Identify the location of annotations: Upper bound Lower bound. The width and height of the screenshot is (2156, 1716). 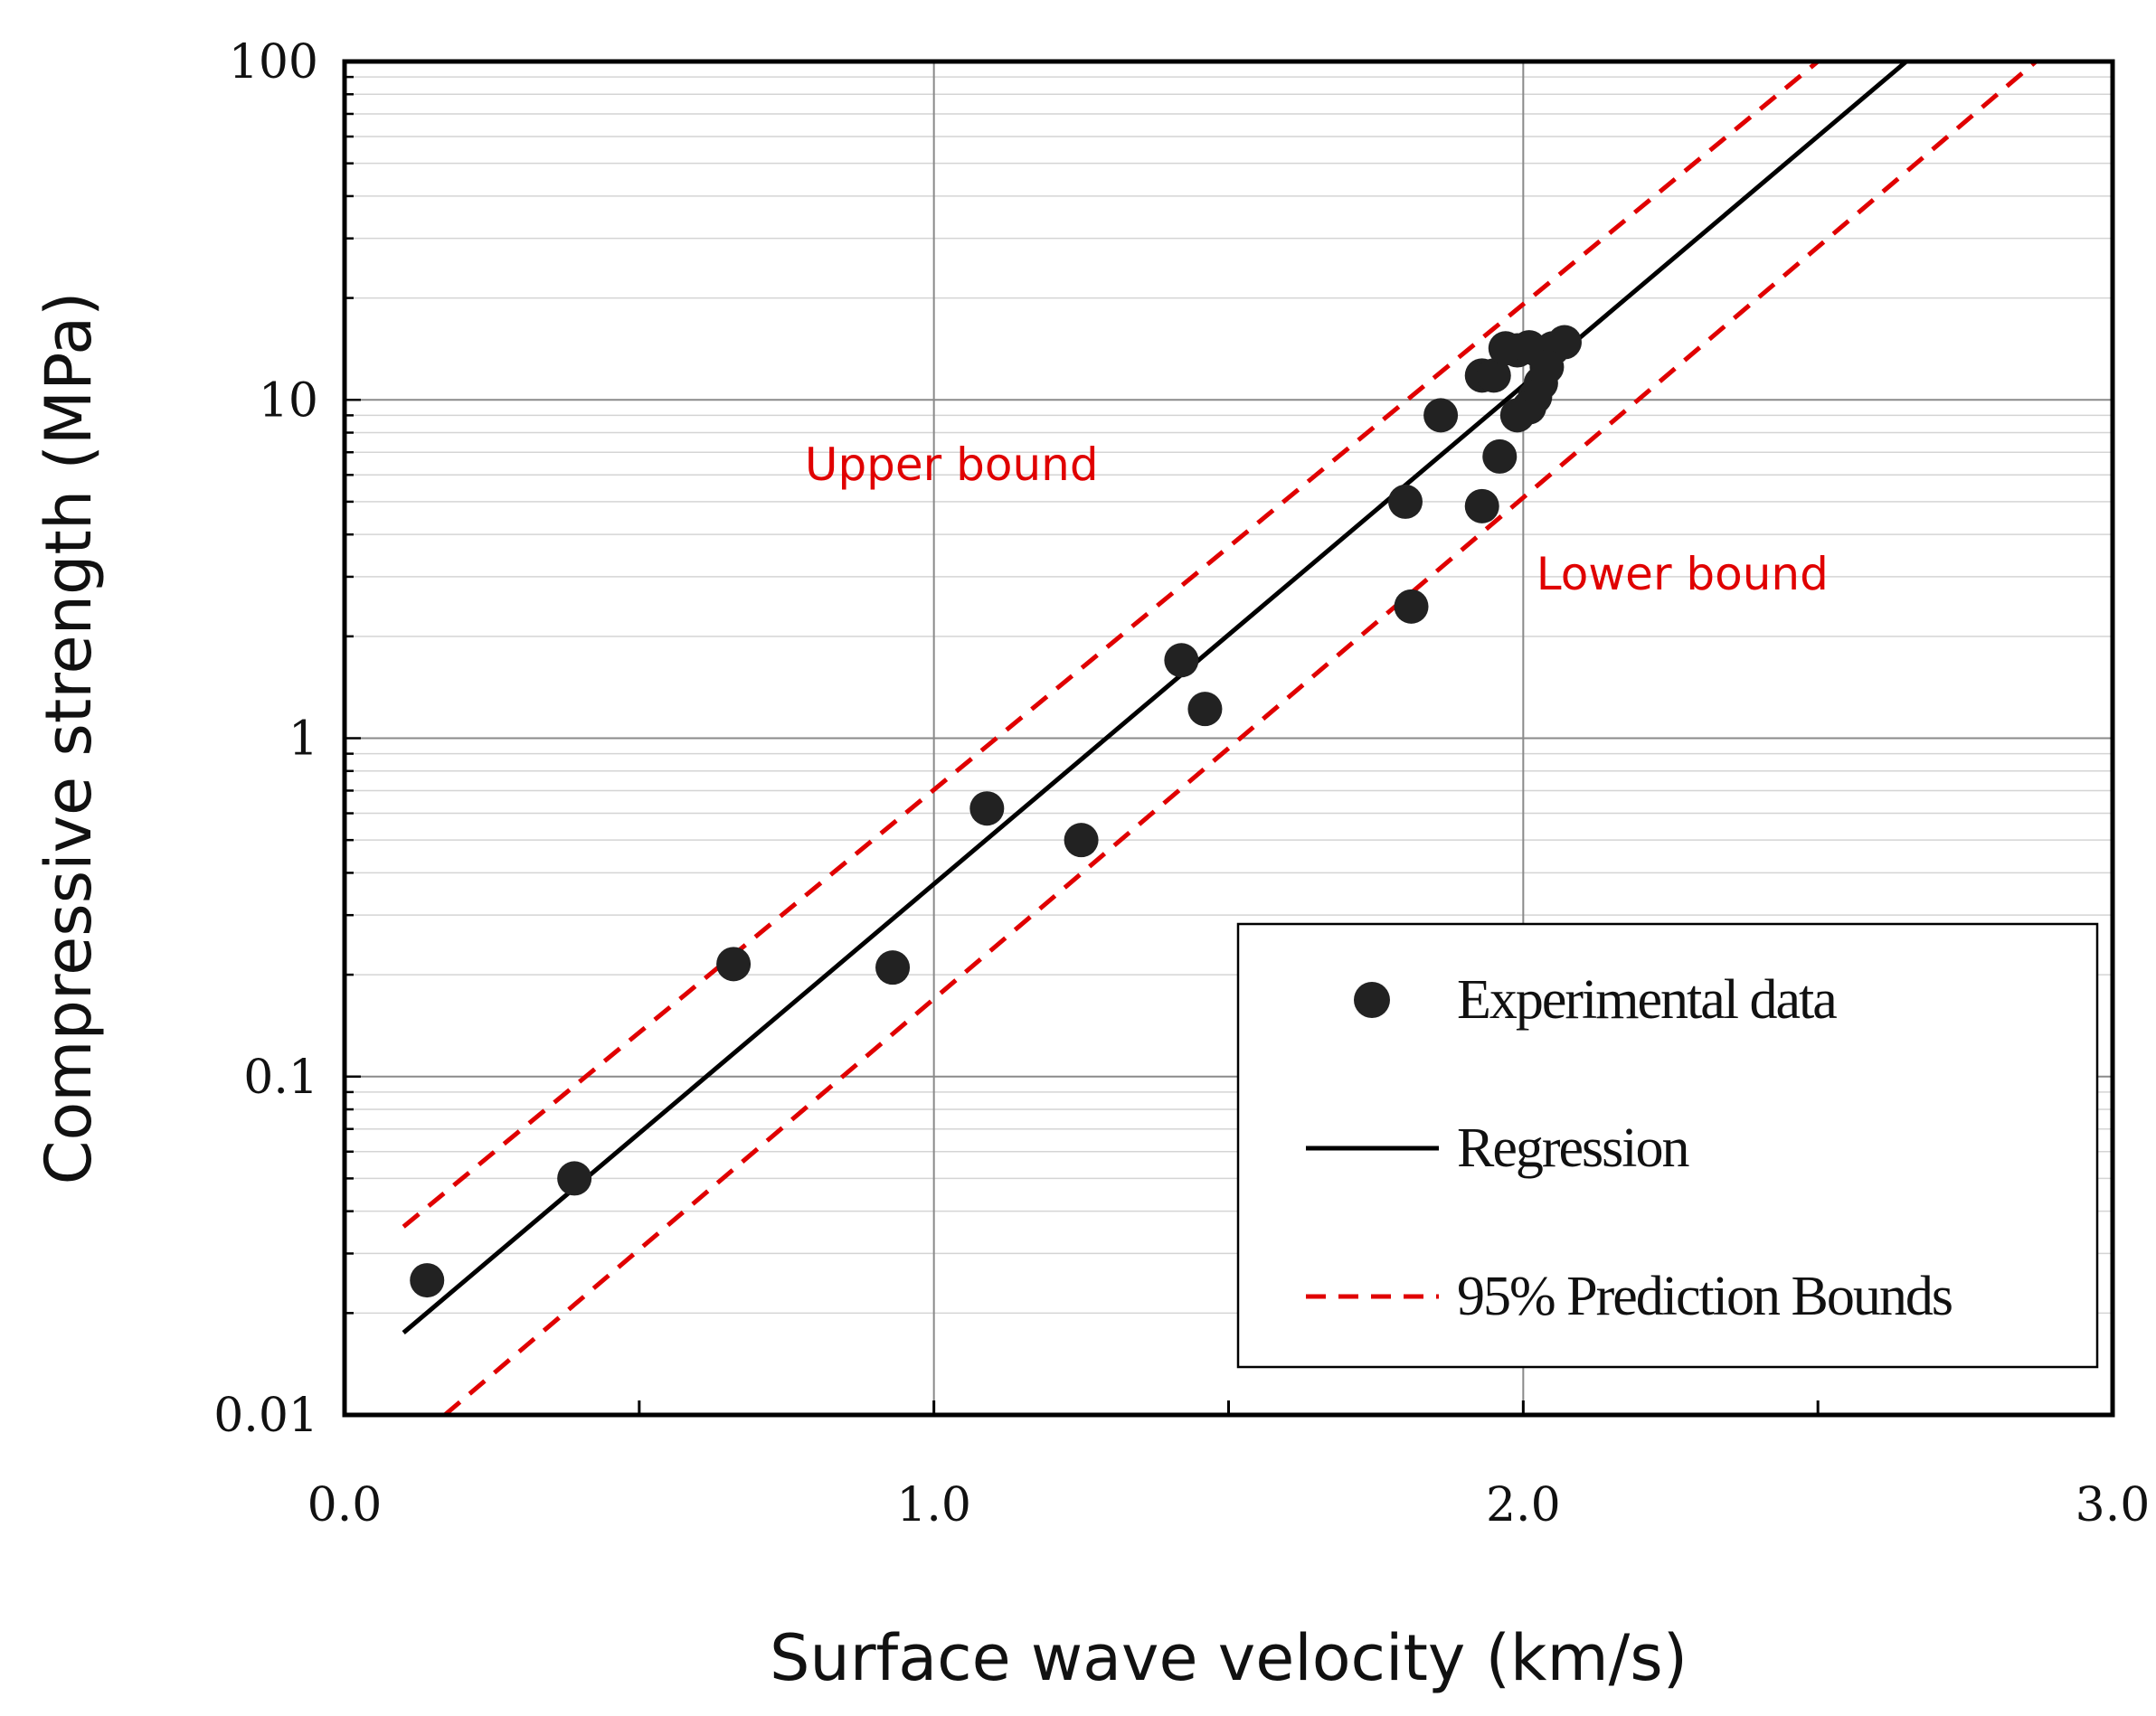
(1317, 519).